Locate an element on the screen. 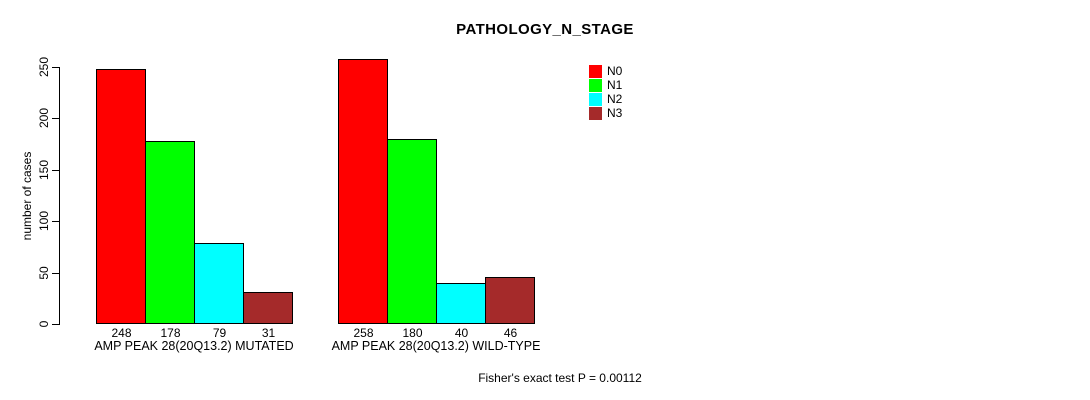 This screenshot has height=400, width=1090. legend-swatch-N2 is located at coordinates (595, 99).